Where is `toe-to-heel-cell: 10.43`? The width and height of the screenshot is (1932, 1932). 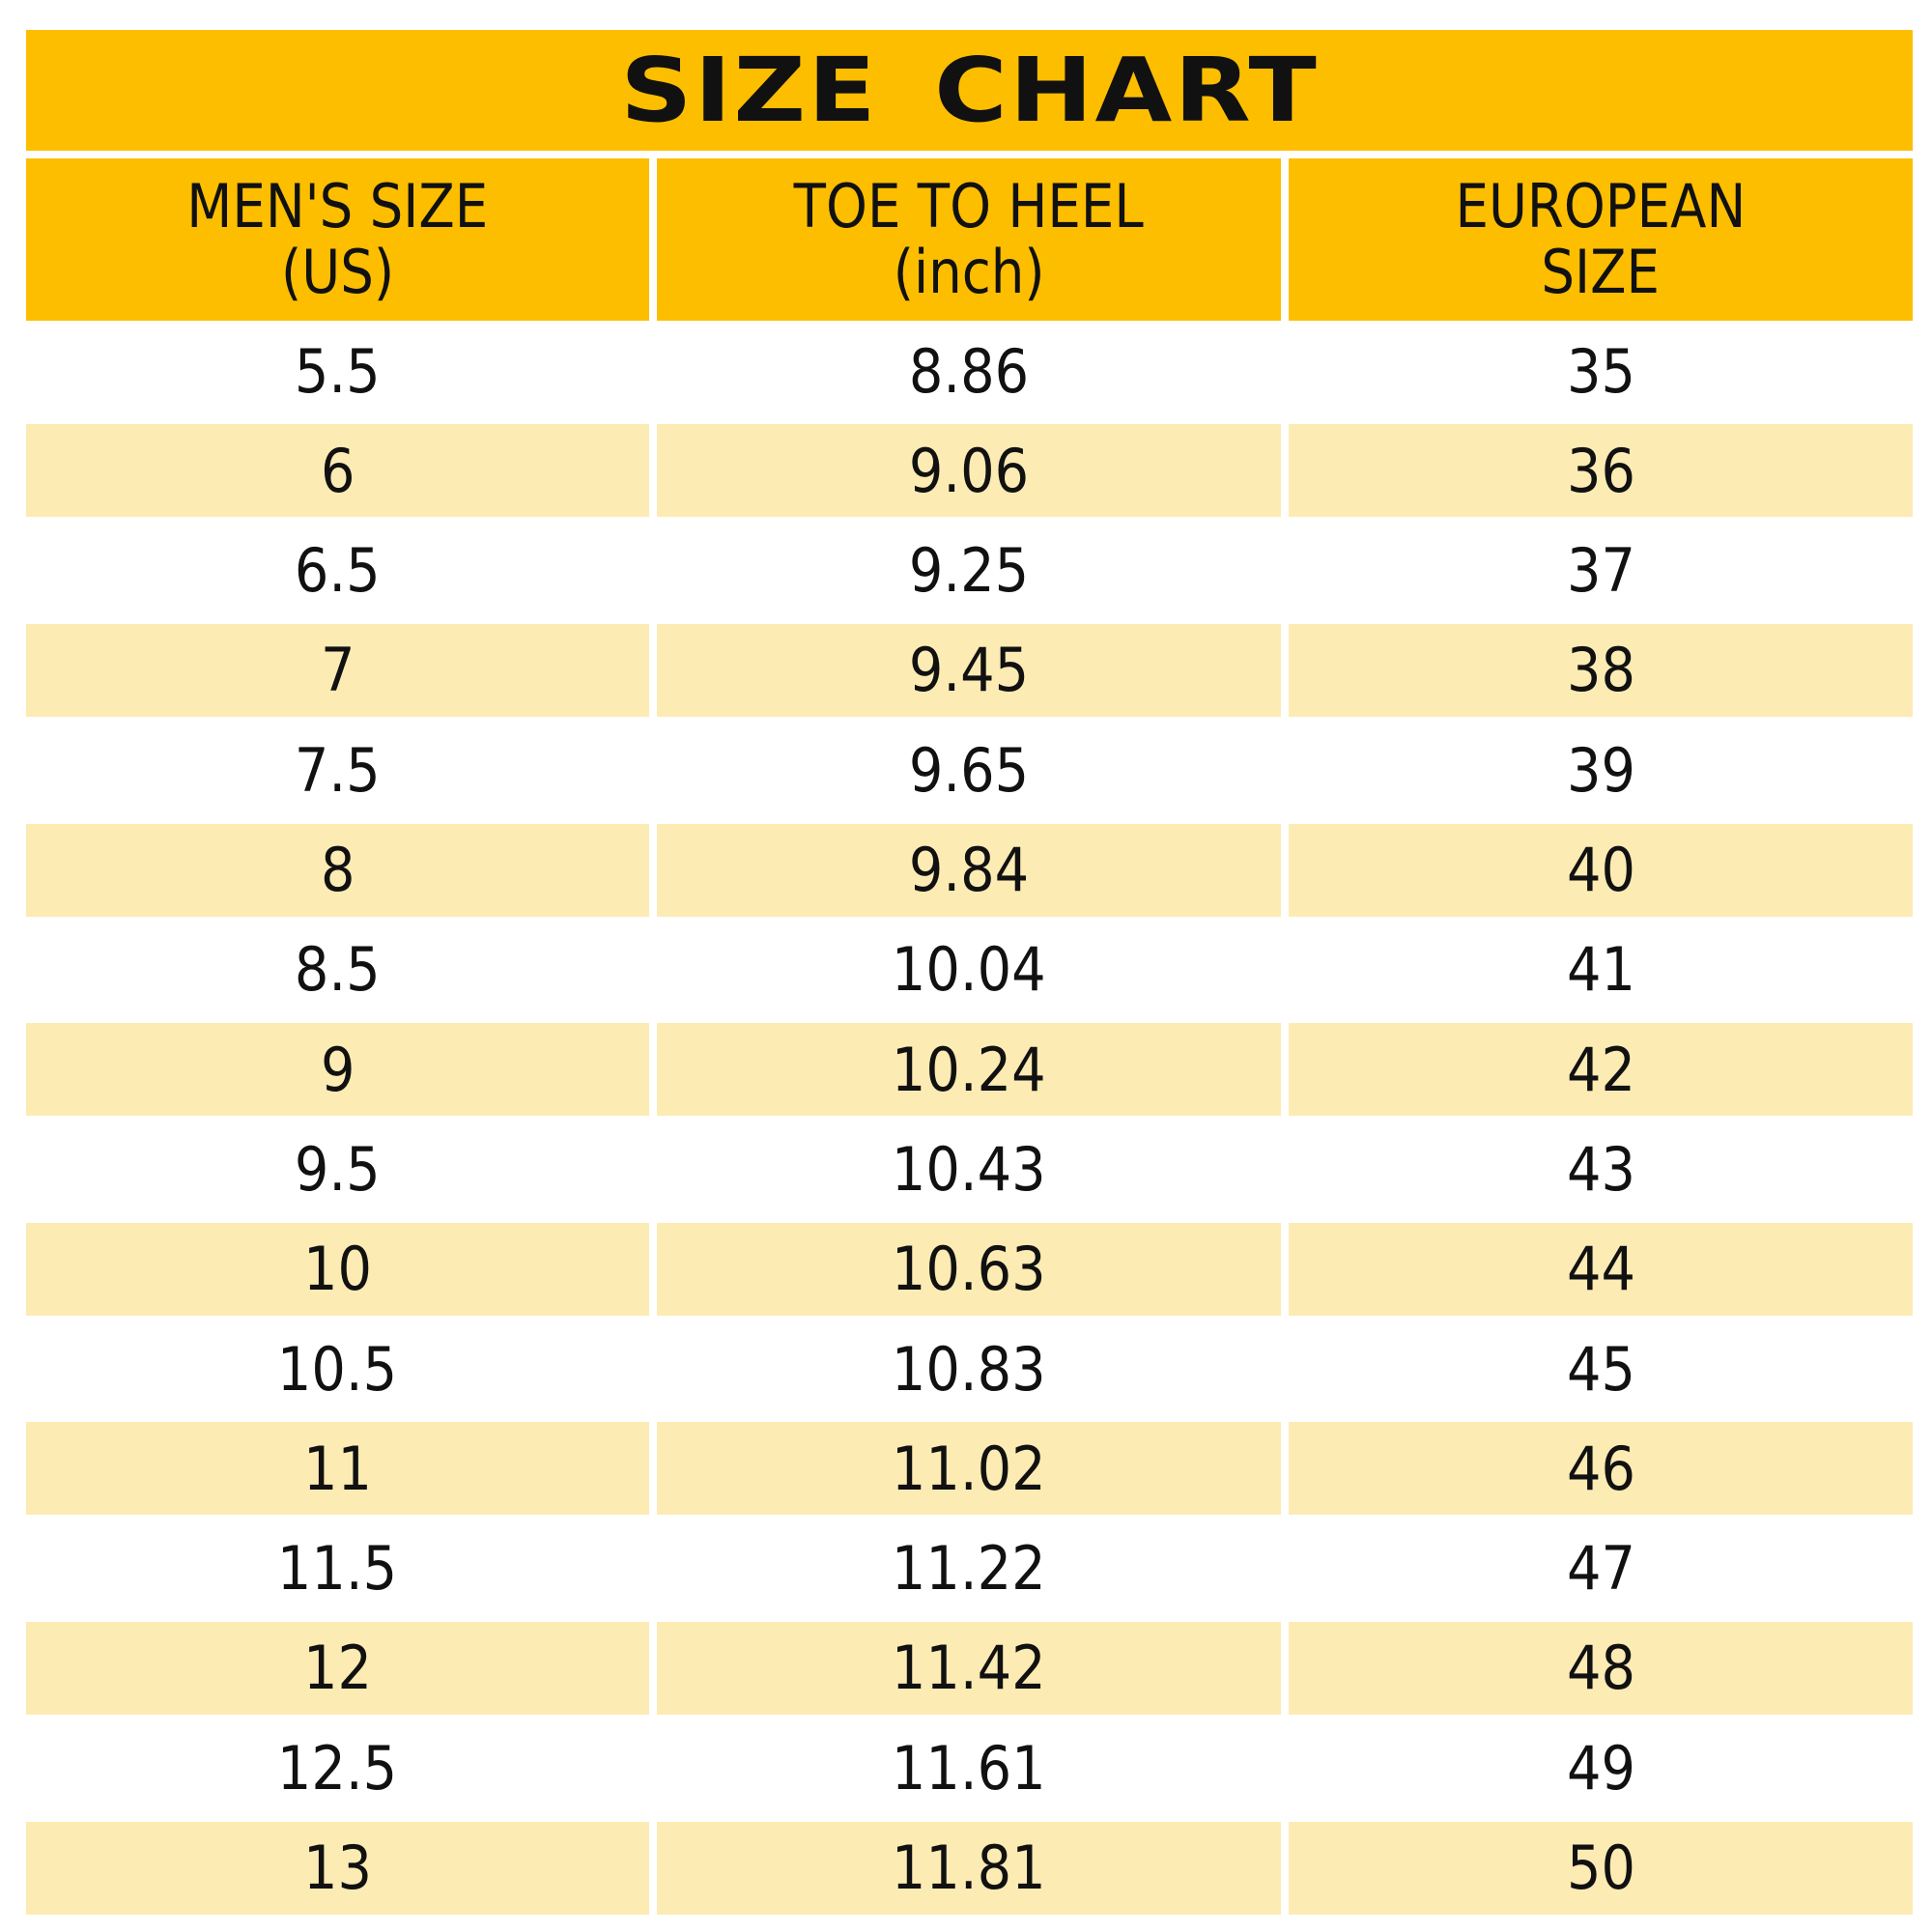
toe-to-heel-cell: 10.43 is located at coordinates (969, 1168).